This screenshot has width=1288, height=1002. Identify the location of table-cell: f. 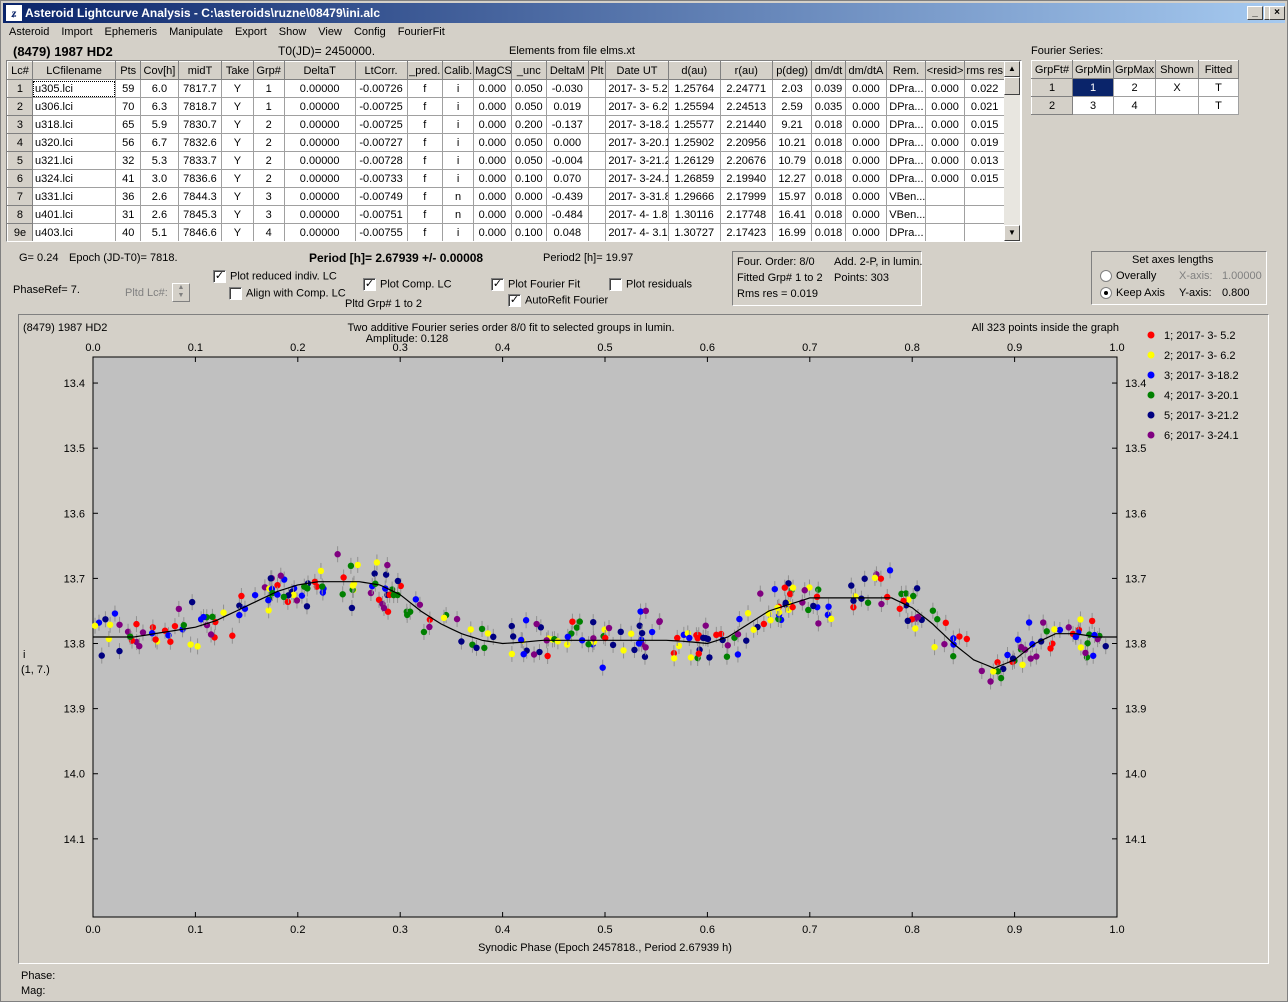
(424, 124).